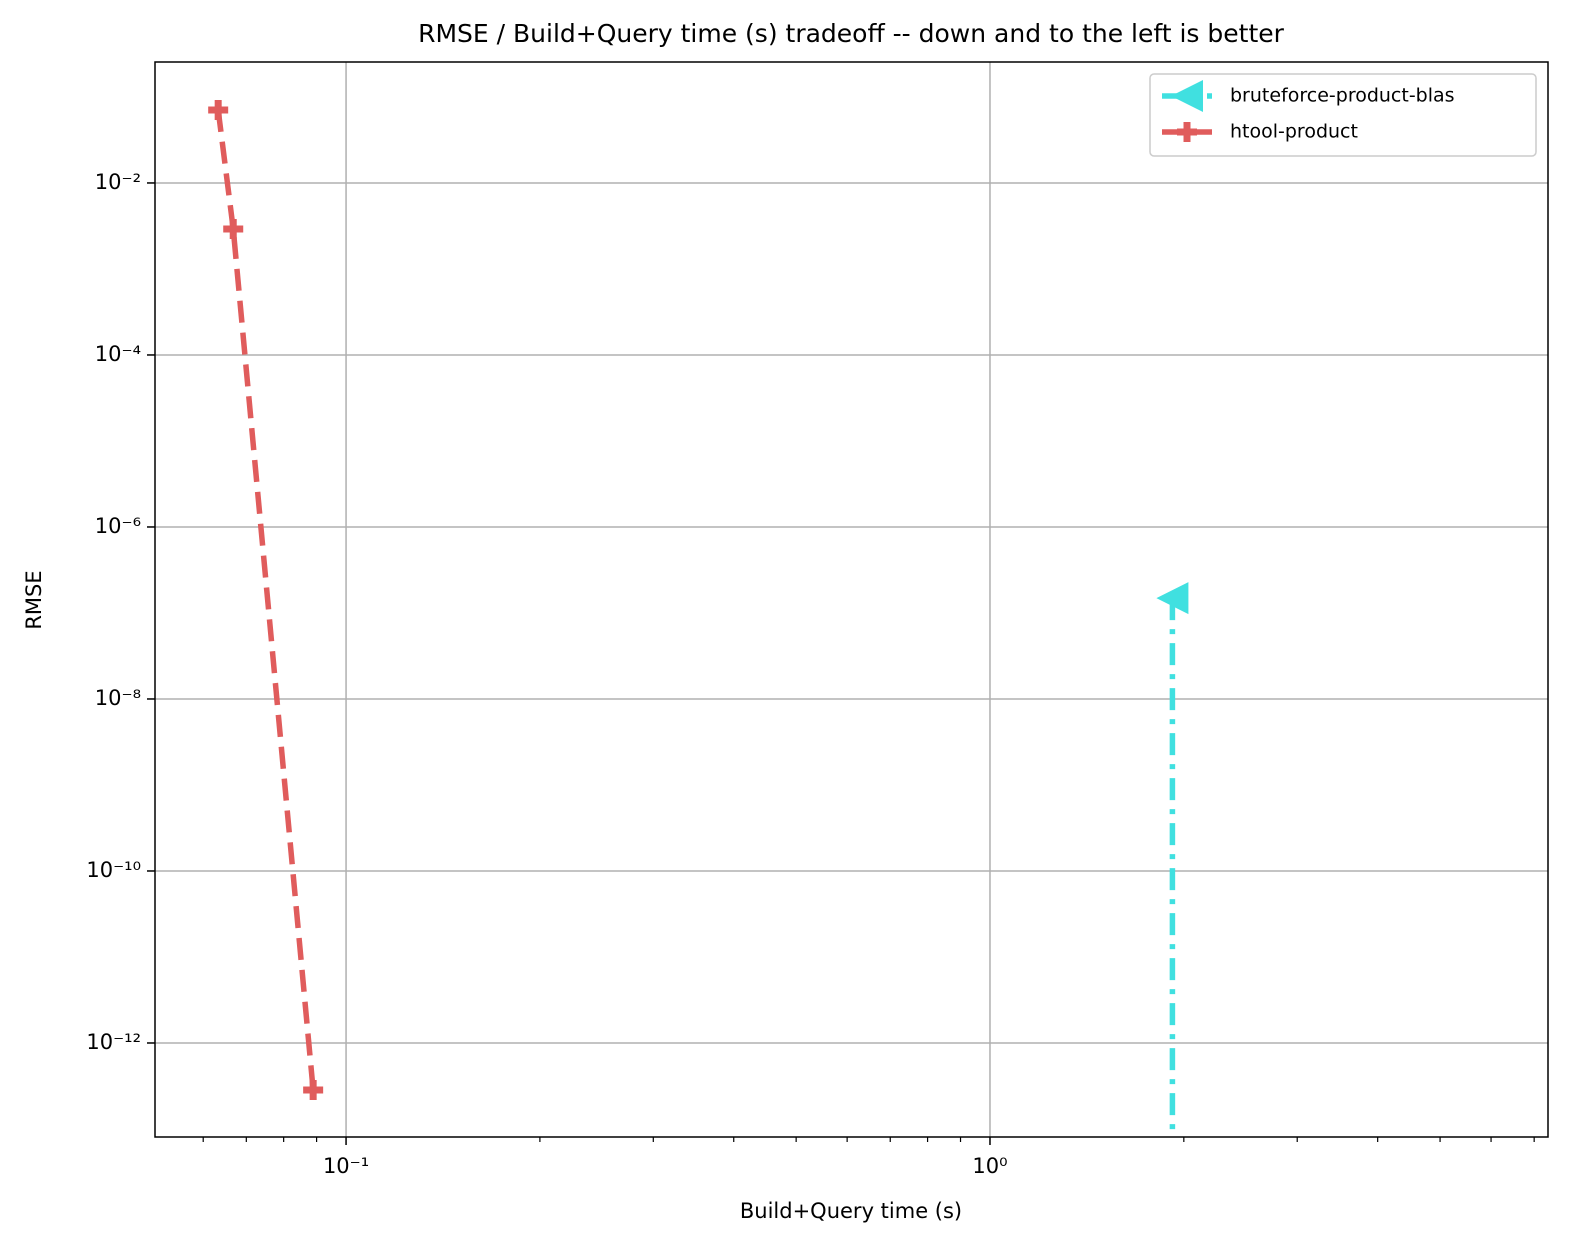 This screenshot has height=1253, width=1570. Describe the element at coordinates (118, 698) in the screenshot. I see `y-tick-label: 10⁻⁸` at that location.